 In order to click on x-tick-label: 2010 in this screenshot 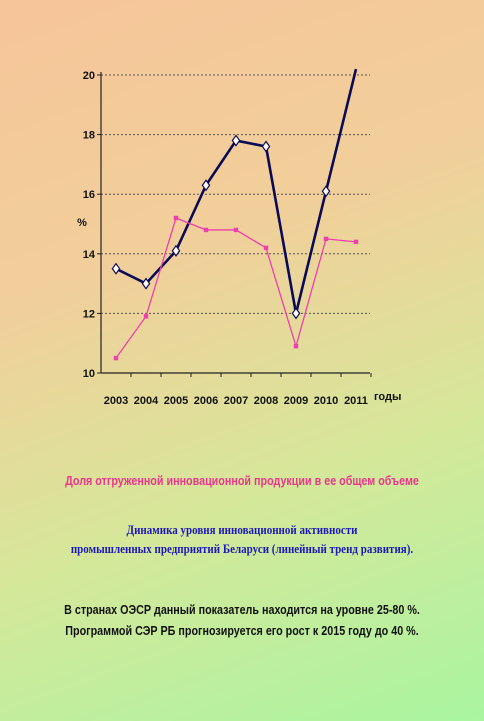, I will do `click(326, 401)`.